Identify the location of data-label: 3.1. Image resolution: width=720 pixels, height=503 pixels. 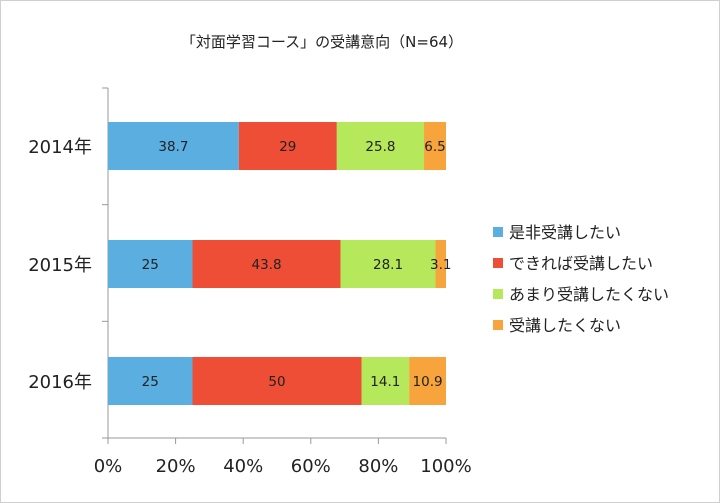
(440, 265).